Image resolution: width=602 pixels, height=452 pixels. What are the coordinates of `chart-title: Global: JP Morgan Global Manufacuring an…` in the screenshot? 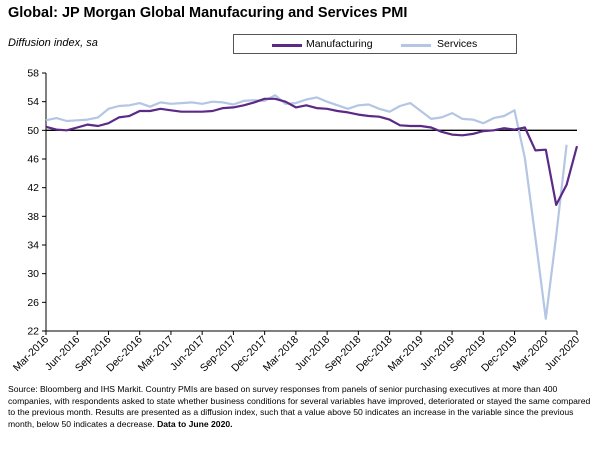 It's located at (208, 13).